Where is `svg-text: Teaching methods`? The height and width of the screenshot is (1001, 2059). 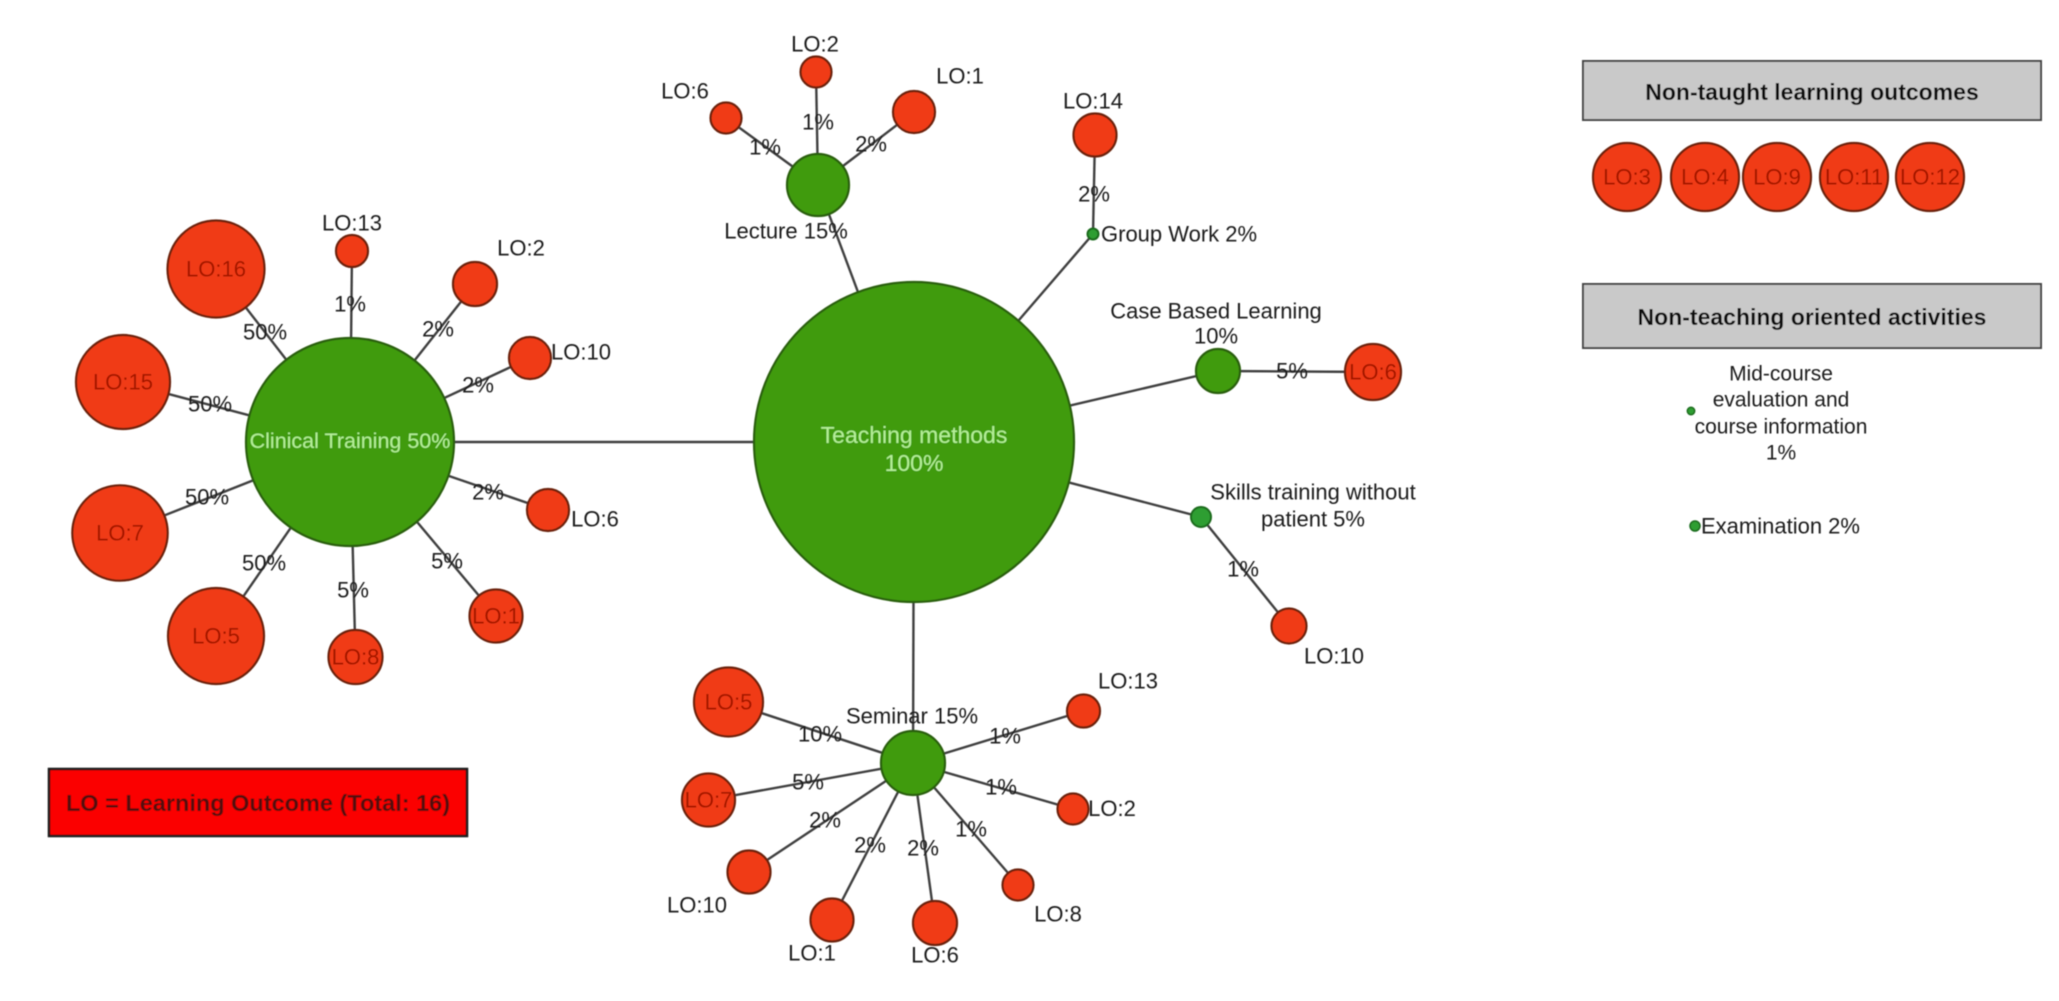
svg-text: Teaching methods is located at coordinates (914, 435).